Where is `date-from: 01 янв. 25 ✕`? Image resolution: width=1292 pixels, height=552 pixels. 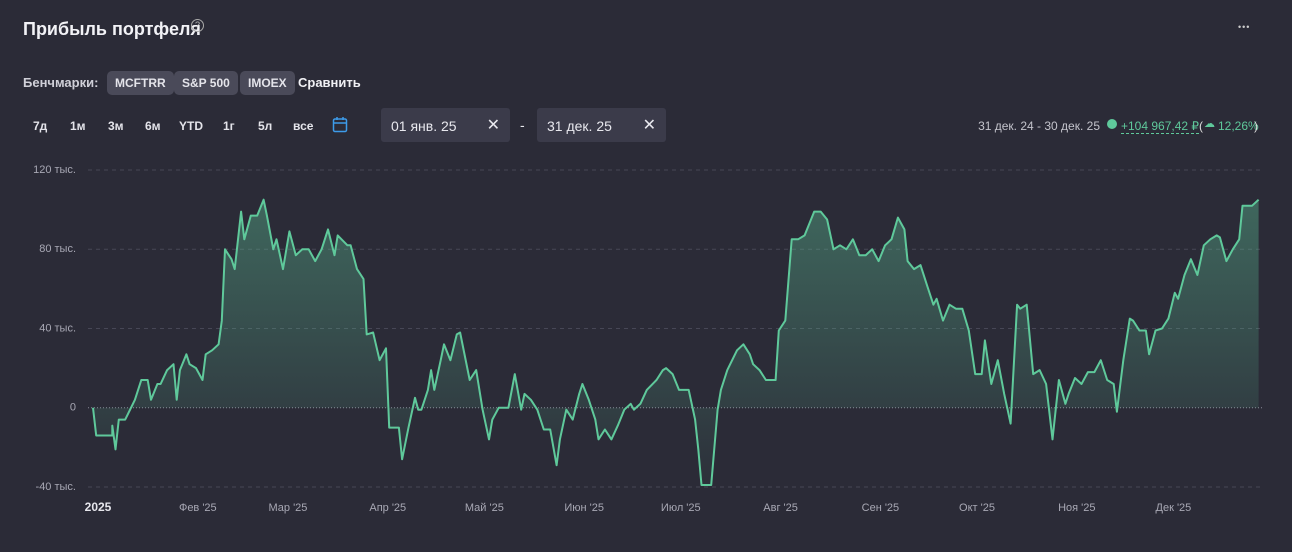 date-from: 01 янв. 25 ✕ is located at coordinates (445, 125).